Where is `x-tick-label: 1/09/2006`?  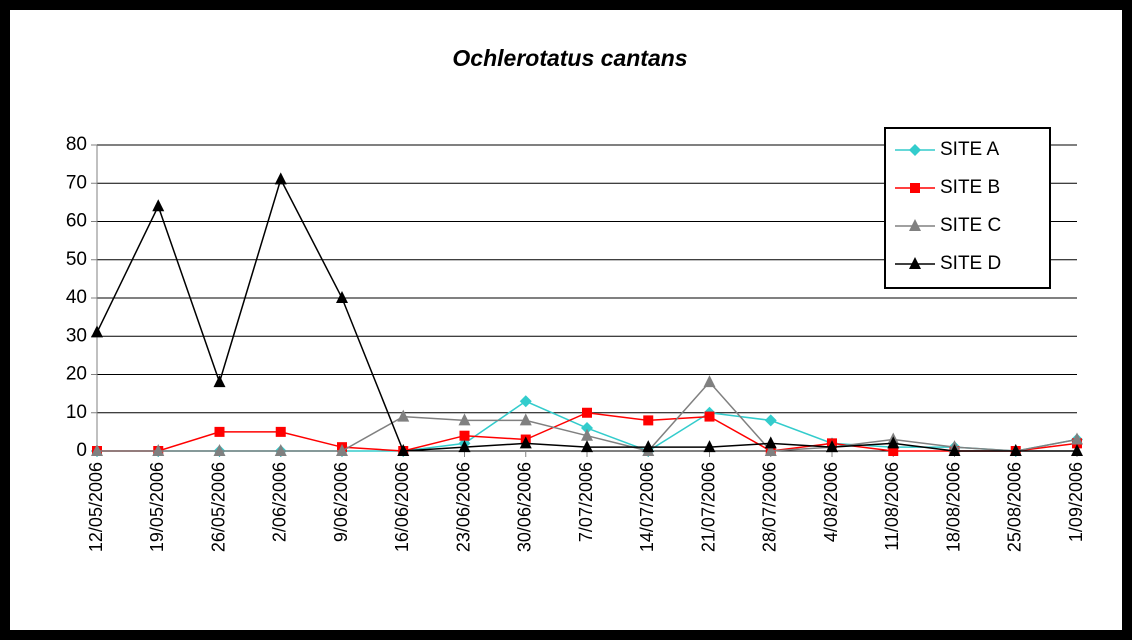
x-tick-label: 1/09/2006 is located at coordinates (1076, 502).